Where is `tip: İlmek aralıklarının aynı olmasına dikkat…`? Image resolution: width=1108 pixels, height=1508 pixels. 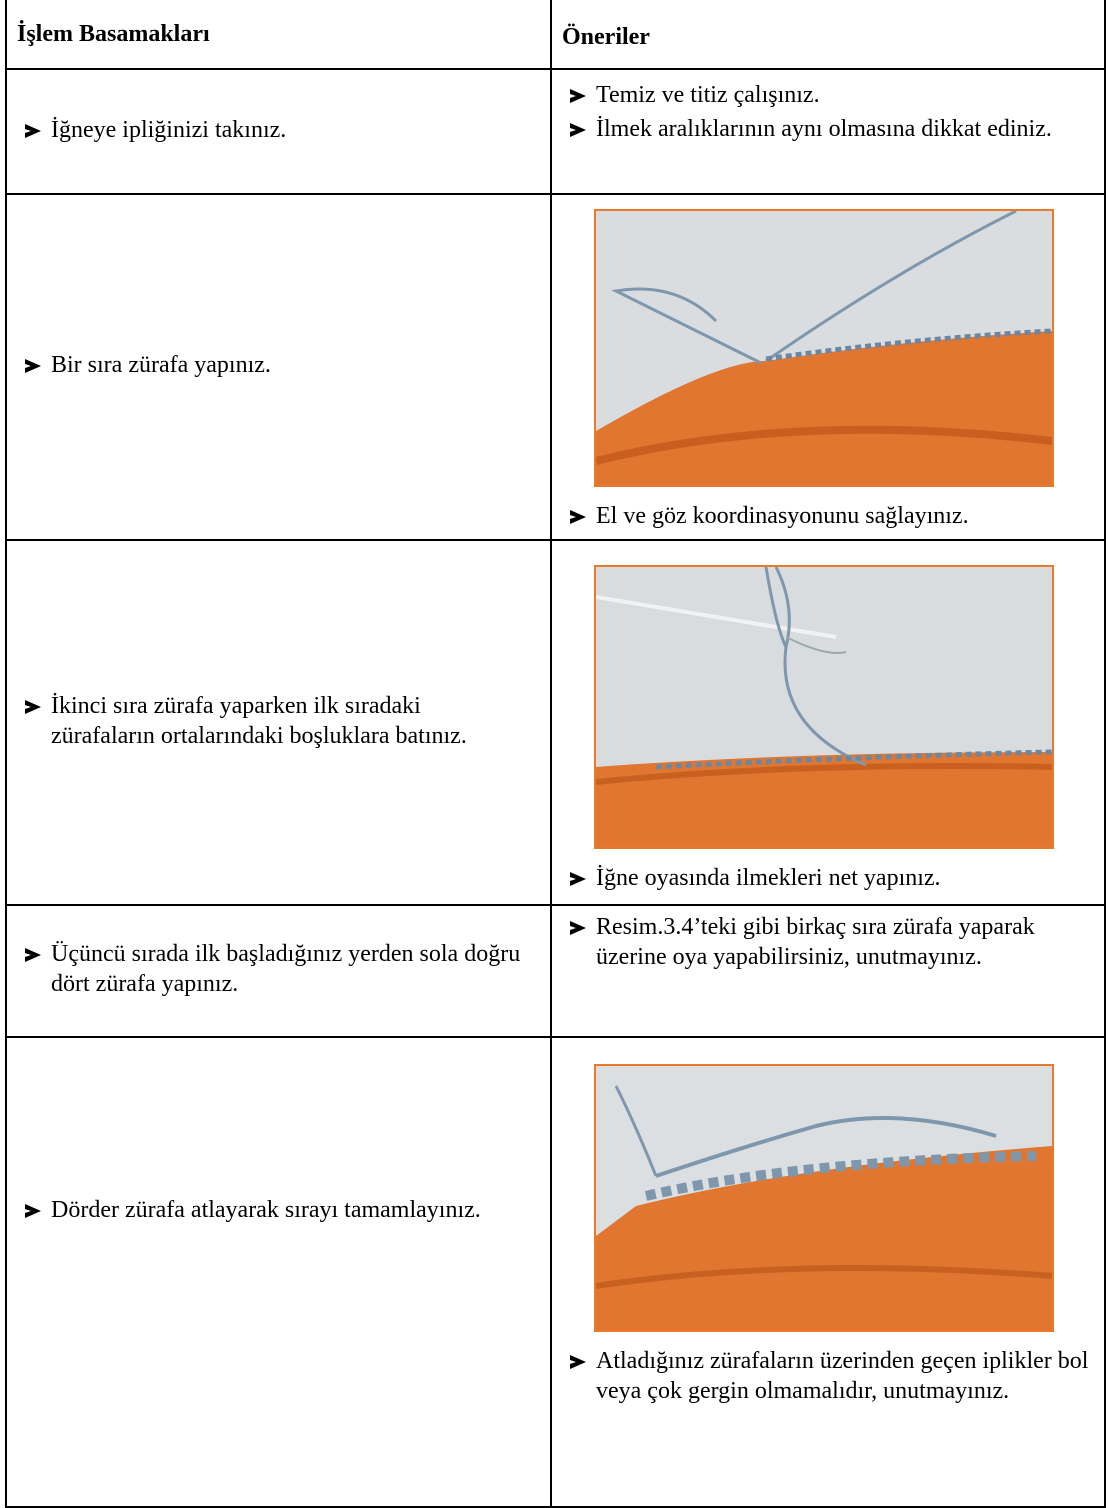
tip: İlmek aralıklarının aynı olmasına dikkat… is located at coordinates (824, 129).